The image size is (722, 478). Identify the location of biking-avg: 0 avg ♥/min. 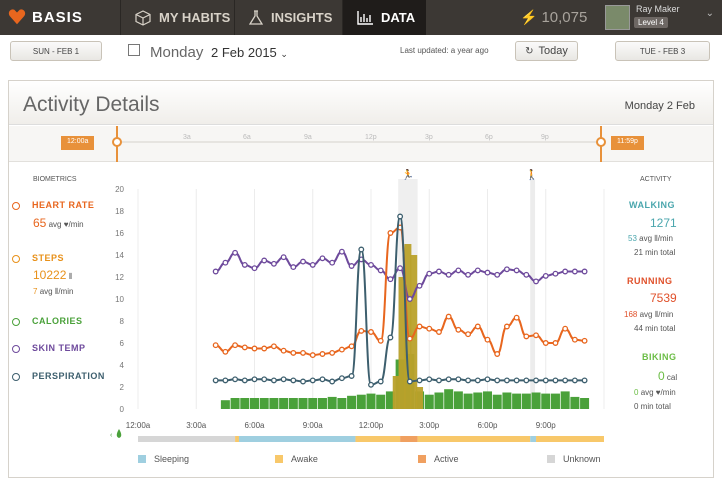
(655, 392).